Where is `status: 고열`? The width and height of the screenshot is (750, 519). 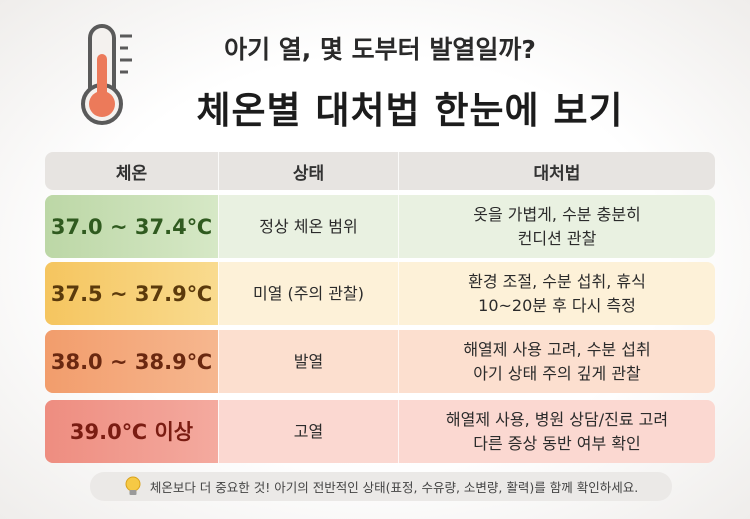
status: 고열 is located at coordinates (308, 431).